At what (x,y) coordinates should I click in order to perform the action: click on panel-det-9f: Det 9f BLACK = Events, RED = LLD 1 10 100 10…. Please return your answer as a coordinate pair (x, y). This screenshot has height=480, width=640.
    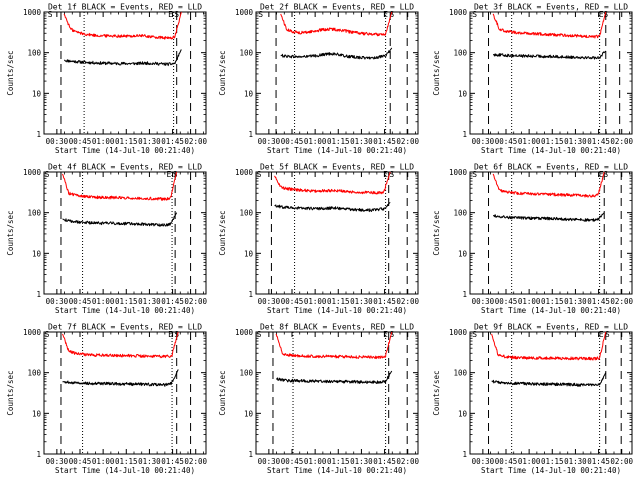
    Looking at the image, I should click on (532, 399).